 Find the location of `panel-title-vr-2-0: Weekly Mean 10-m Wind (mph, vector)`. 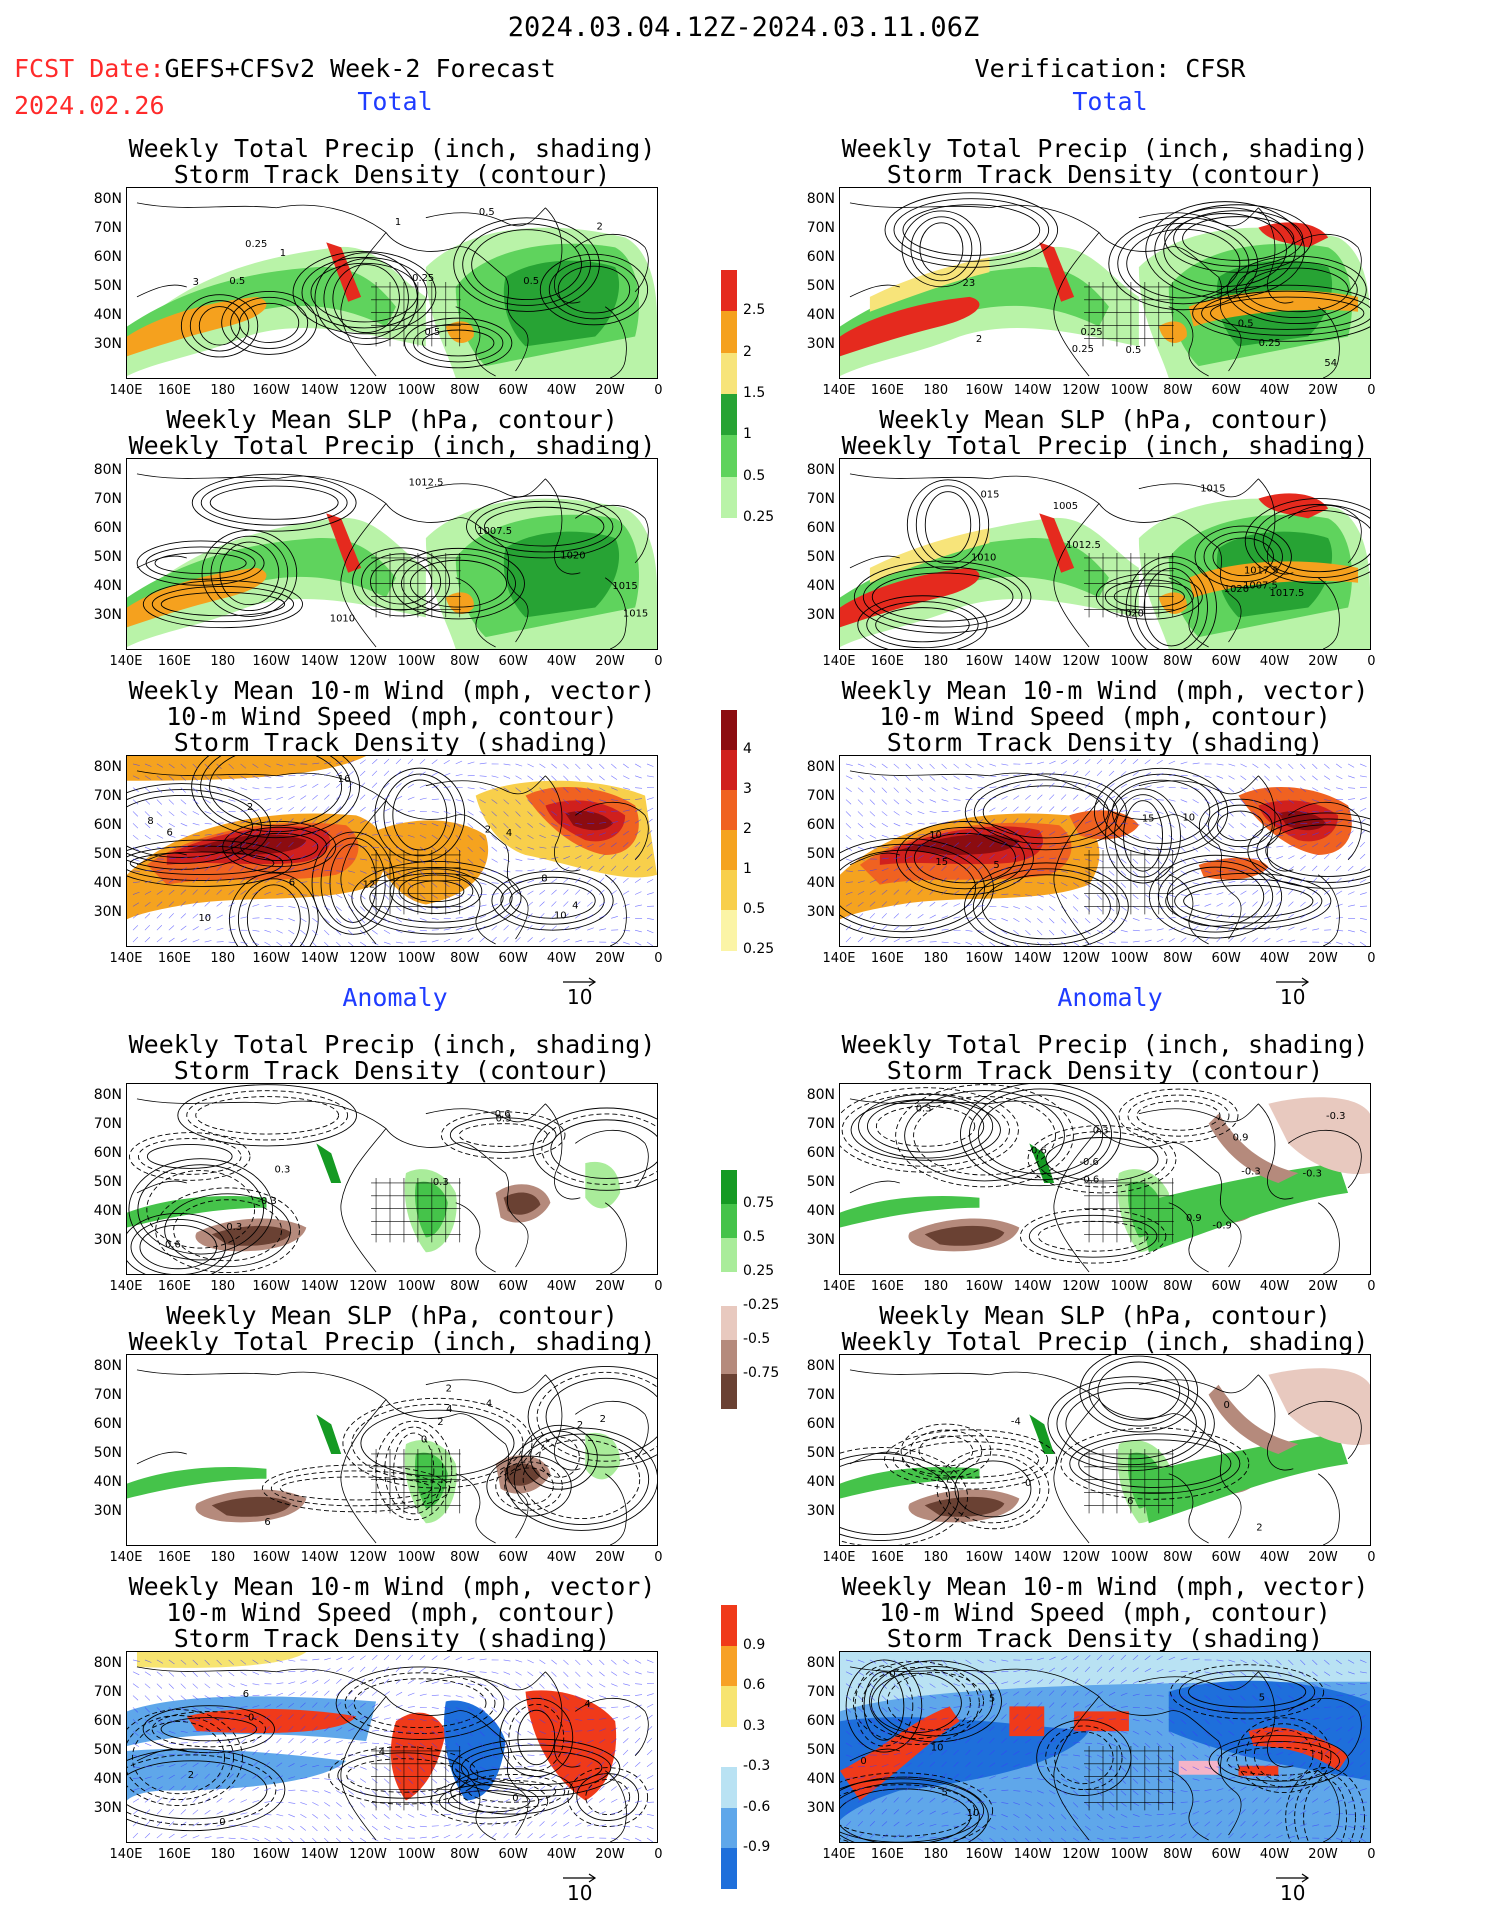

panel-title-vr-2-0: Weekly Mean 10-m Wind (mph, vector) is located at coordinates (1105, 690).